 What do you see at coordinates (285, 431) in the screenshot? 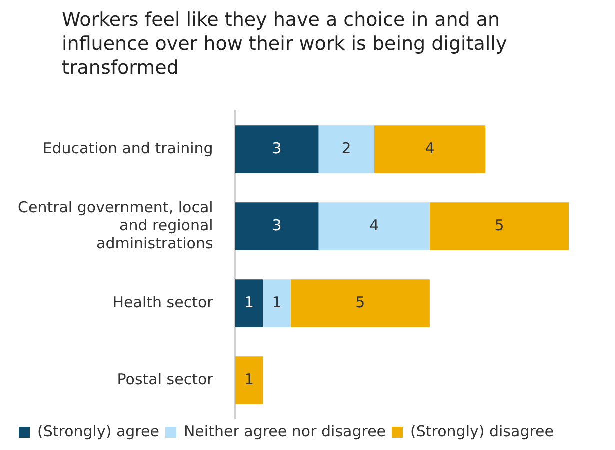
I see `legend-label: Neither agree nor disagree` at bounding box center [285, 431].